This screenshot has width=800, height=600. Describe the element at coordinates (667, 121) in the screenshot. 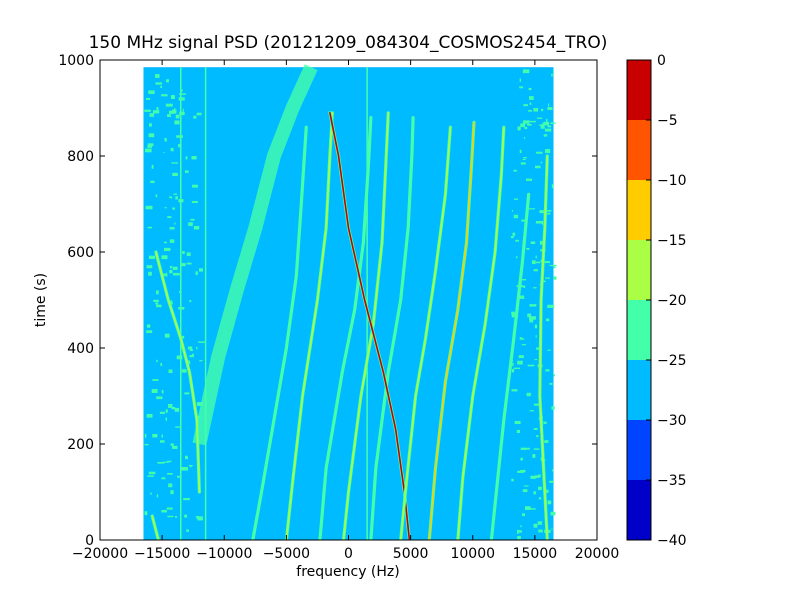

I see `colorbar-tick-label: −5` at that location.